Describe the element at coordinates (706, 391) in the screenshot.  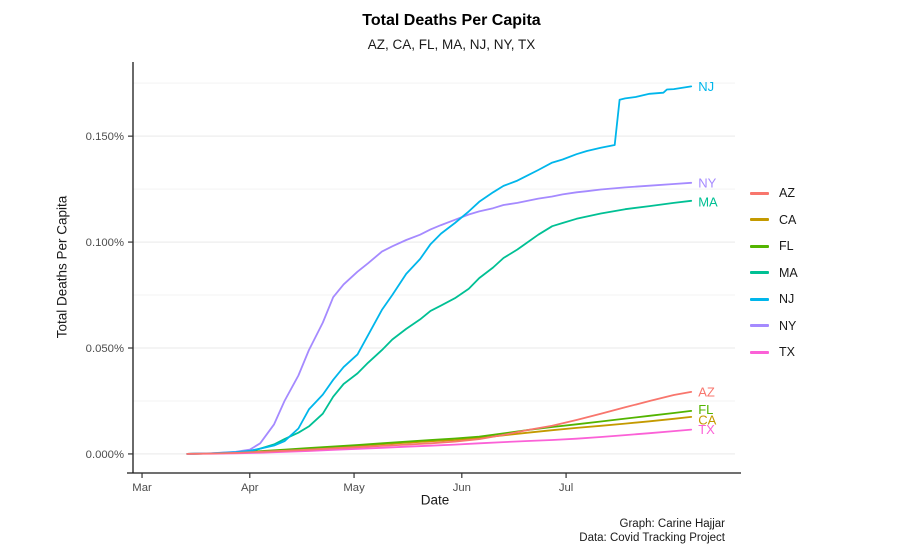
I see `series-end-label-AZ: AZ` at that location.